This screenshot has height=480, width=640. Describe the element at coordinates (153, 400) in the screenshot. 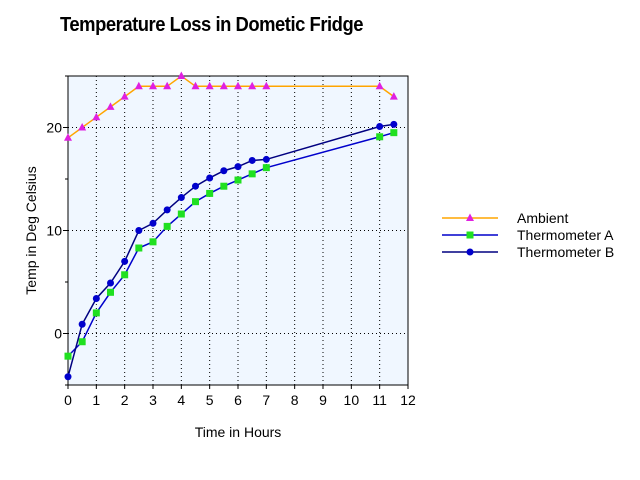

I see `x-tick-label: 3` at that location.